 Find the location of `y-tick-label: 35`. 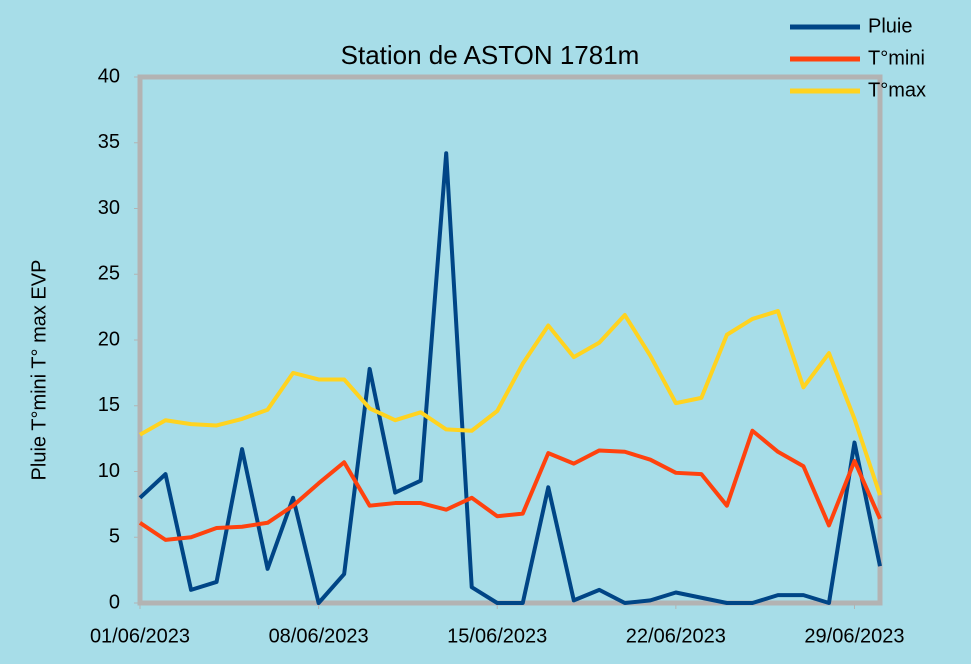

y-tick-label: 35 is located at coordinates (109, 142).